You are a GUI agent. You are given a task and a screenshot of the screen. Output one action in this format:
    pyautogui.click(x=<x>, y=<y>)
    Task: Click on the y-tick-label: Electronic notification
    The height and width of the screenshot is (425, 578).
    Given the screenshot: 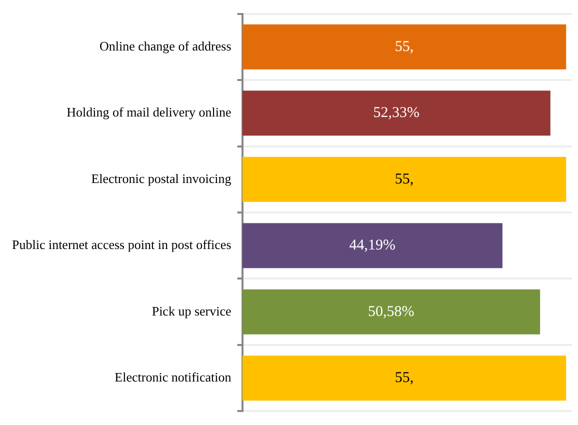 What is the action you would take?
    pyautogui.click(x=173, y=377)
    